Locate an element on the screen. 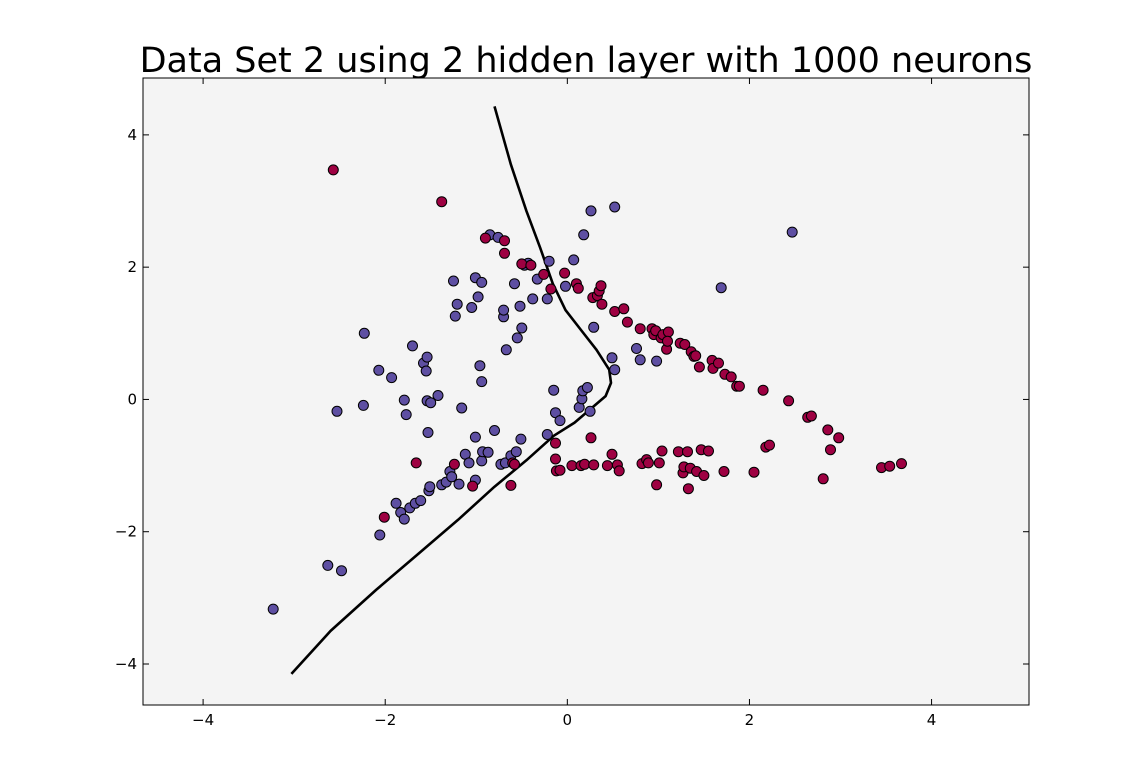 The image size is (1143, 783). y-tick-label: −2 is located at coordinates (126, 532).